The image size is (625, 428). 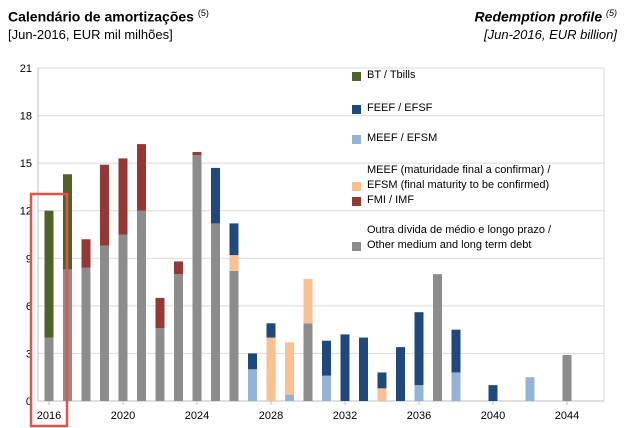 I want to click on bar-fmi-2022, so click(x=160, y=313).